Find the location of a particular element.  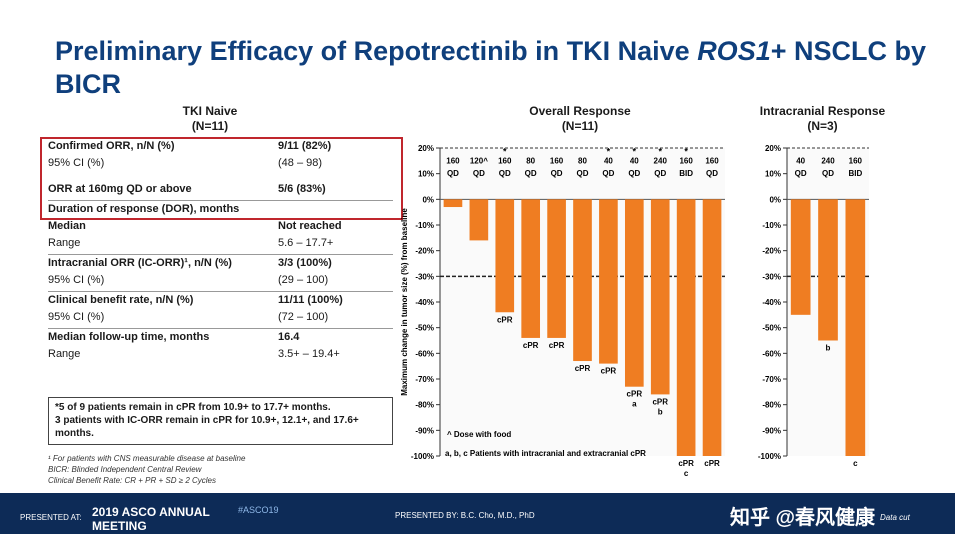

y-tick-label: -100% is located at coordinates (769, 456).